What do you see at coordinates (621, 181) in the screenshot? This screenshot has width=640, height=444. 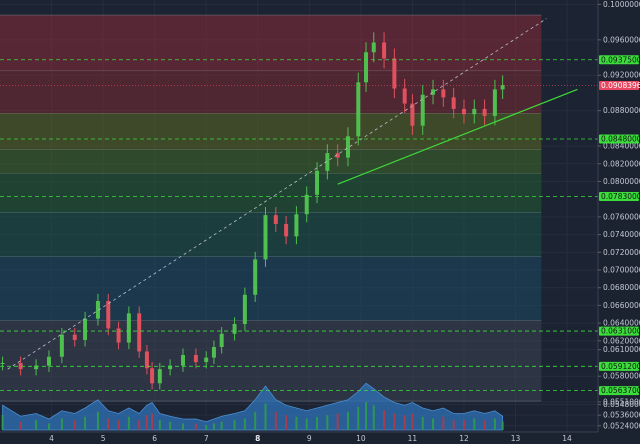 I see `y-tick-label: 0.08000000` at bounding box center [621, 181].